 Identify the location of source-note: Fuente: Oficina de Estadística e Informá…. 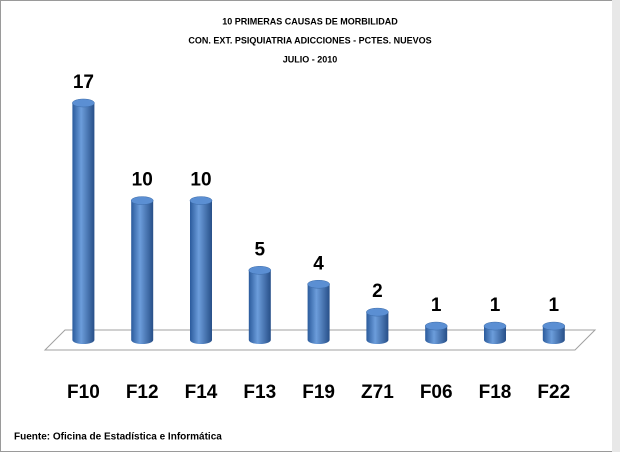
(118, 437).